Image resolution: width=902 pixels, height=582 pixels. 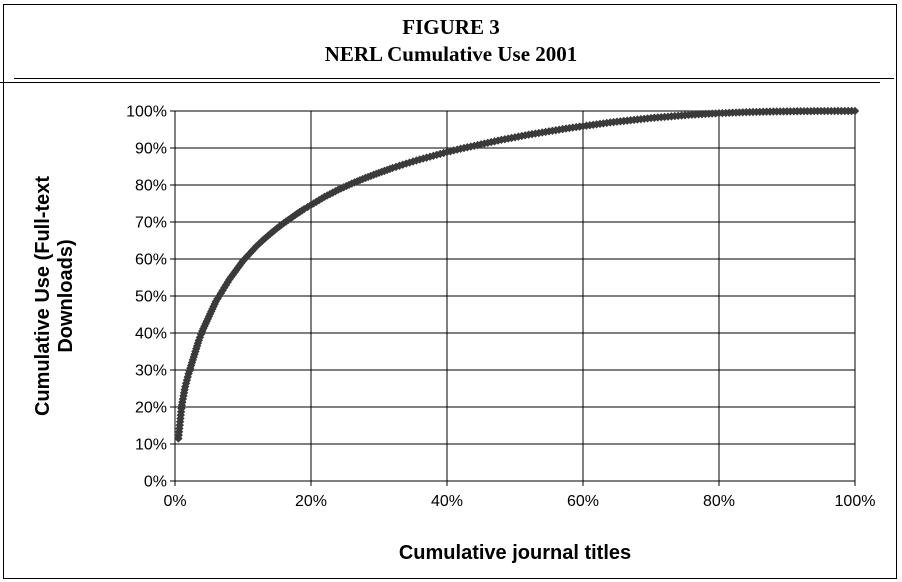 What do you see at coordinates (151, 334) in the screenshot?
I see `y-tick-label: 40%` at bounding box center [151, 334].